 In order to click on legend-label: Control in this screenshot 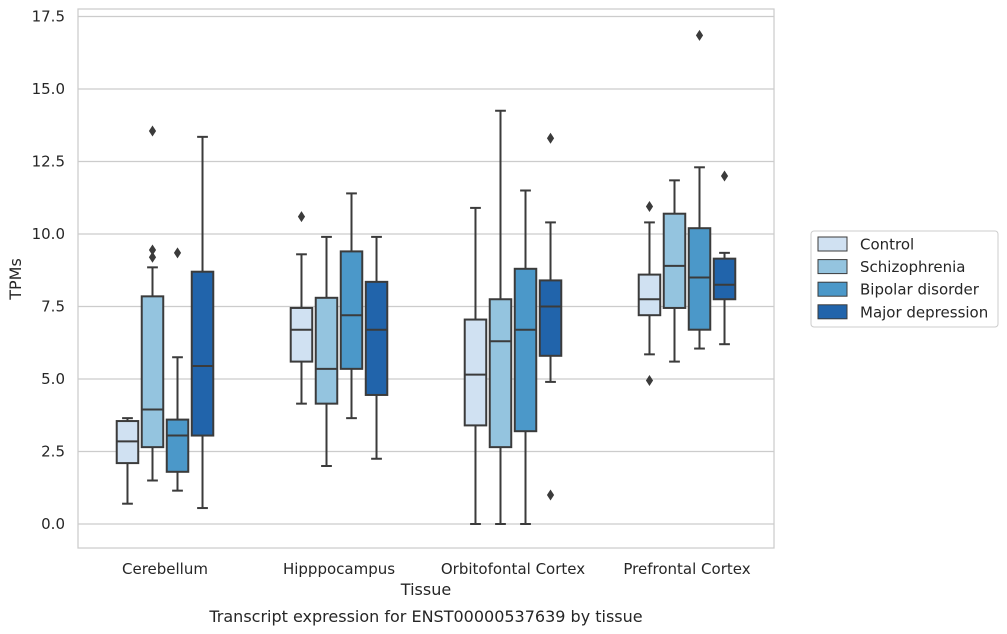, I will do `click(887, 245)`.